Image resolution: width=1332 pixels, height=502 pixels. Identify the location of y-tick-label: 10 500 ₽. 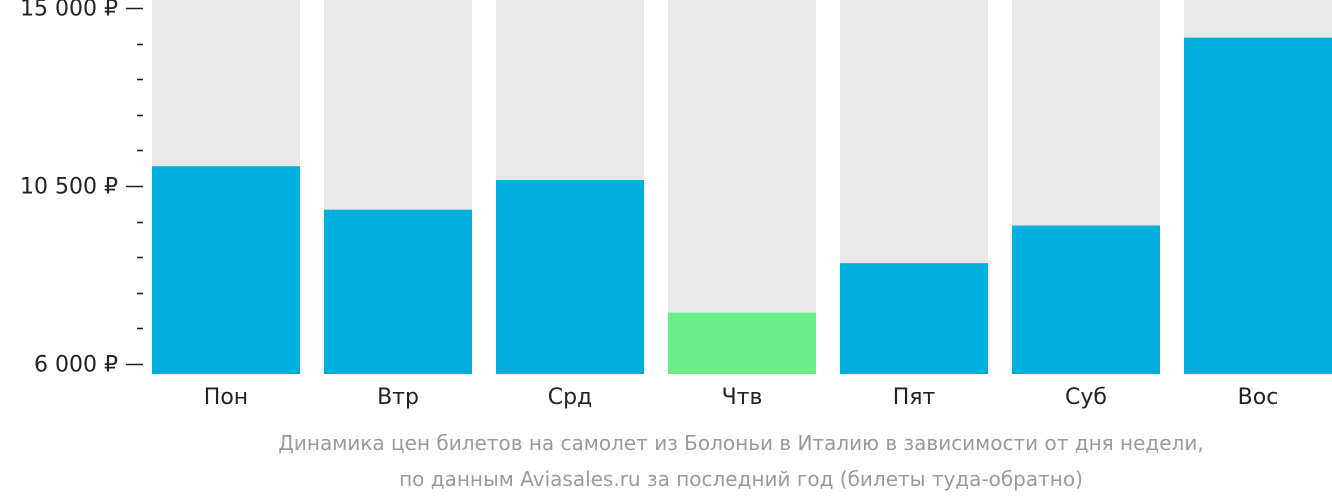
(69, 187).